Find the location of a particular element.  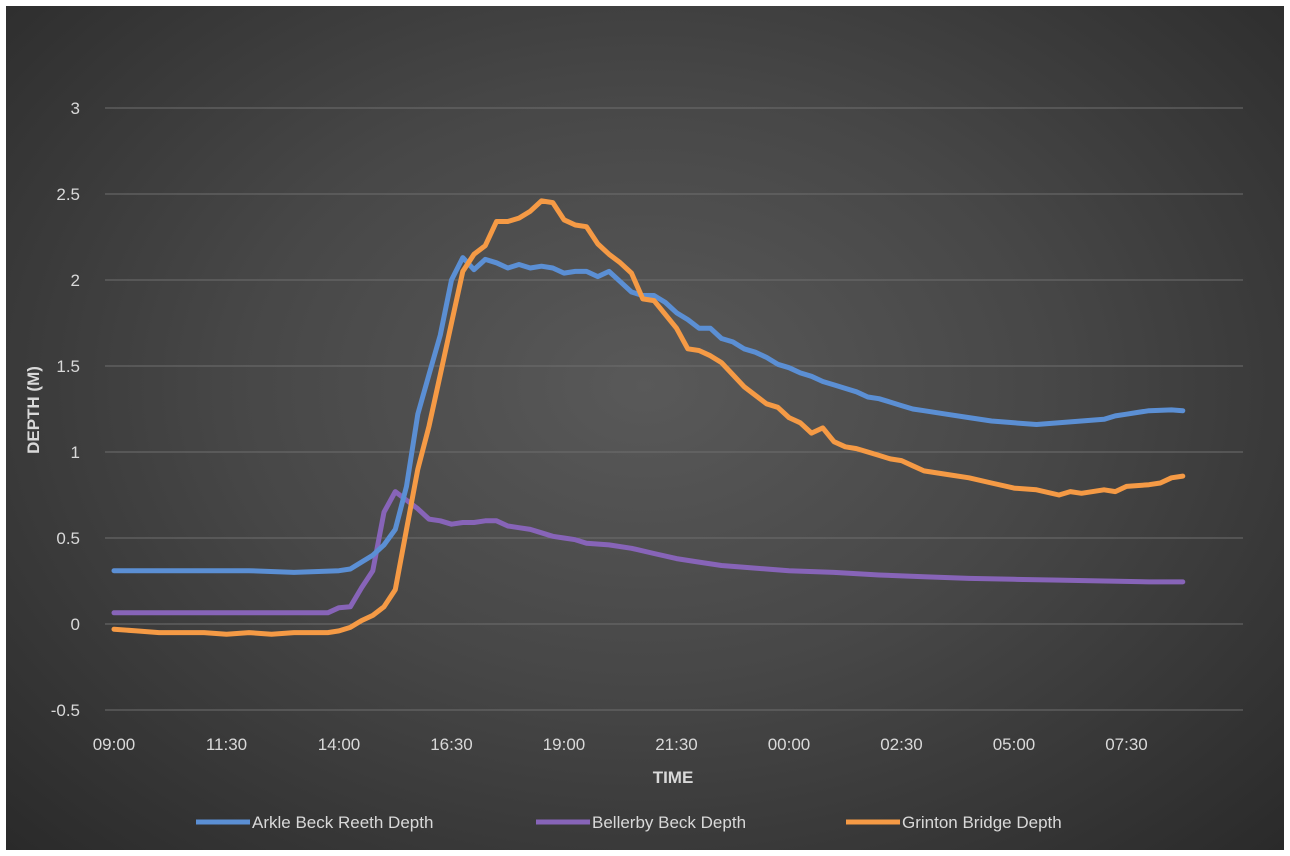

y-tick-label: 2 is located at coordinates (75, 280).